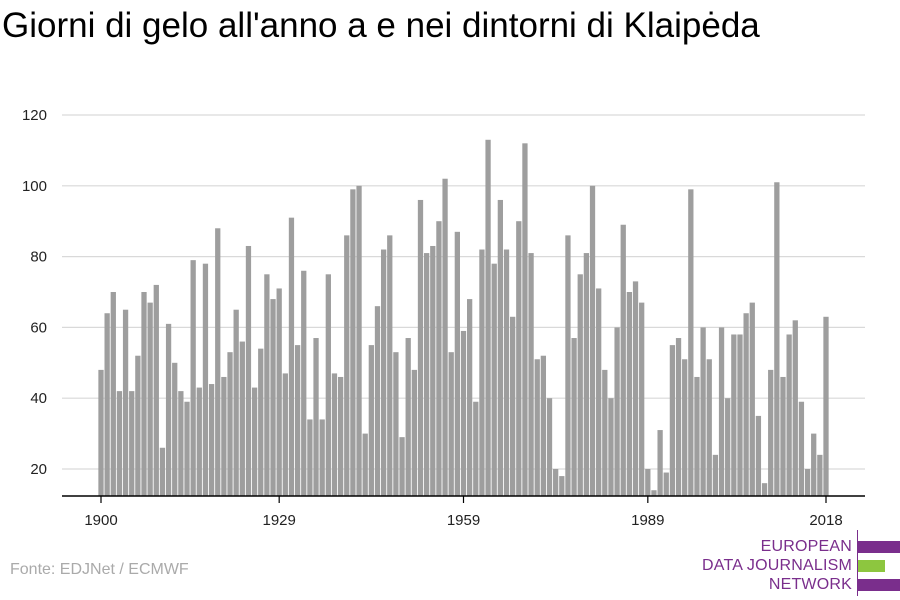 The image size is (900, 600). What do you see at coordinates (162, 471) in the screenshot?
I see `bar-1910` at bounding box center [162, 471].